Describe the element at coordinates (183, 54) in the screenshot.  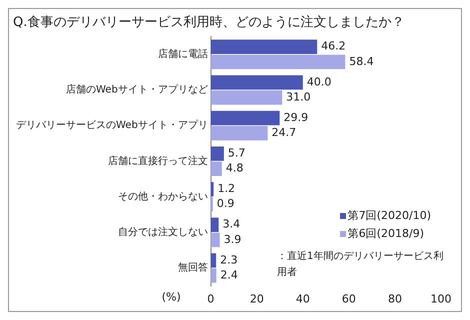
I see `y-tick-label: 店舗に電話` at that location.